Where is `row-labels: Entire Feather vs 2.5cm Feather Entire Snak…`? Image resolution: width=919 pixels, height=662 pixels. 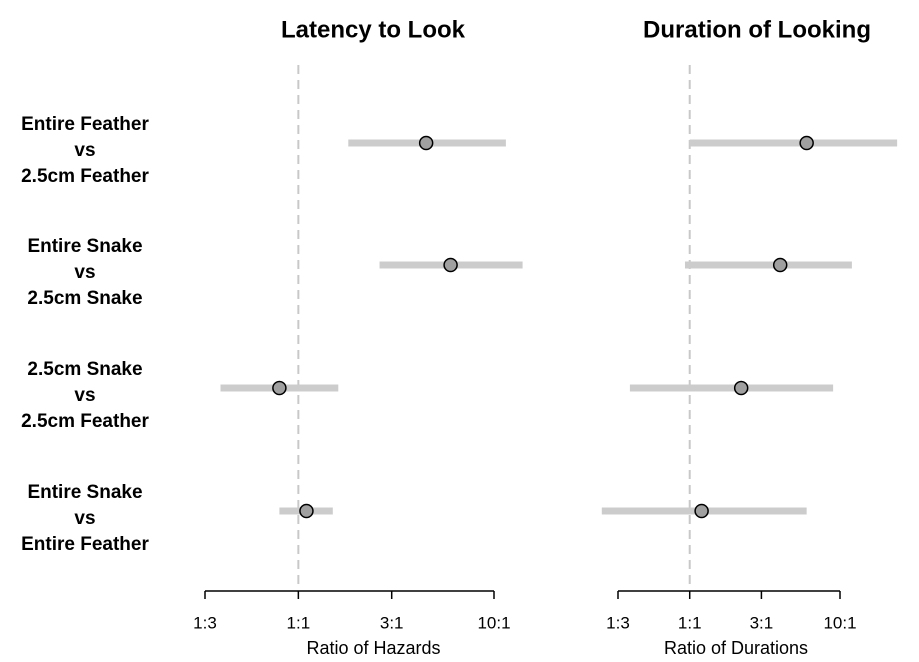
row-labels: Entire Feather vs 2.5cm Feather Entire Snak… is located at coordinates (85, 334).